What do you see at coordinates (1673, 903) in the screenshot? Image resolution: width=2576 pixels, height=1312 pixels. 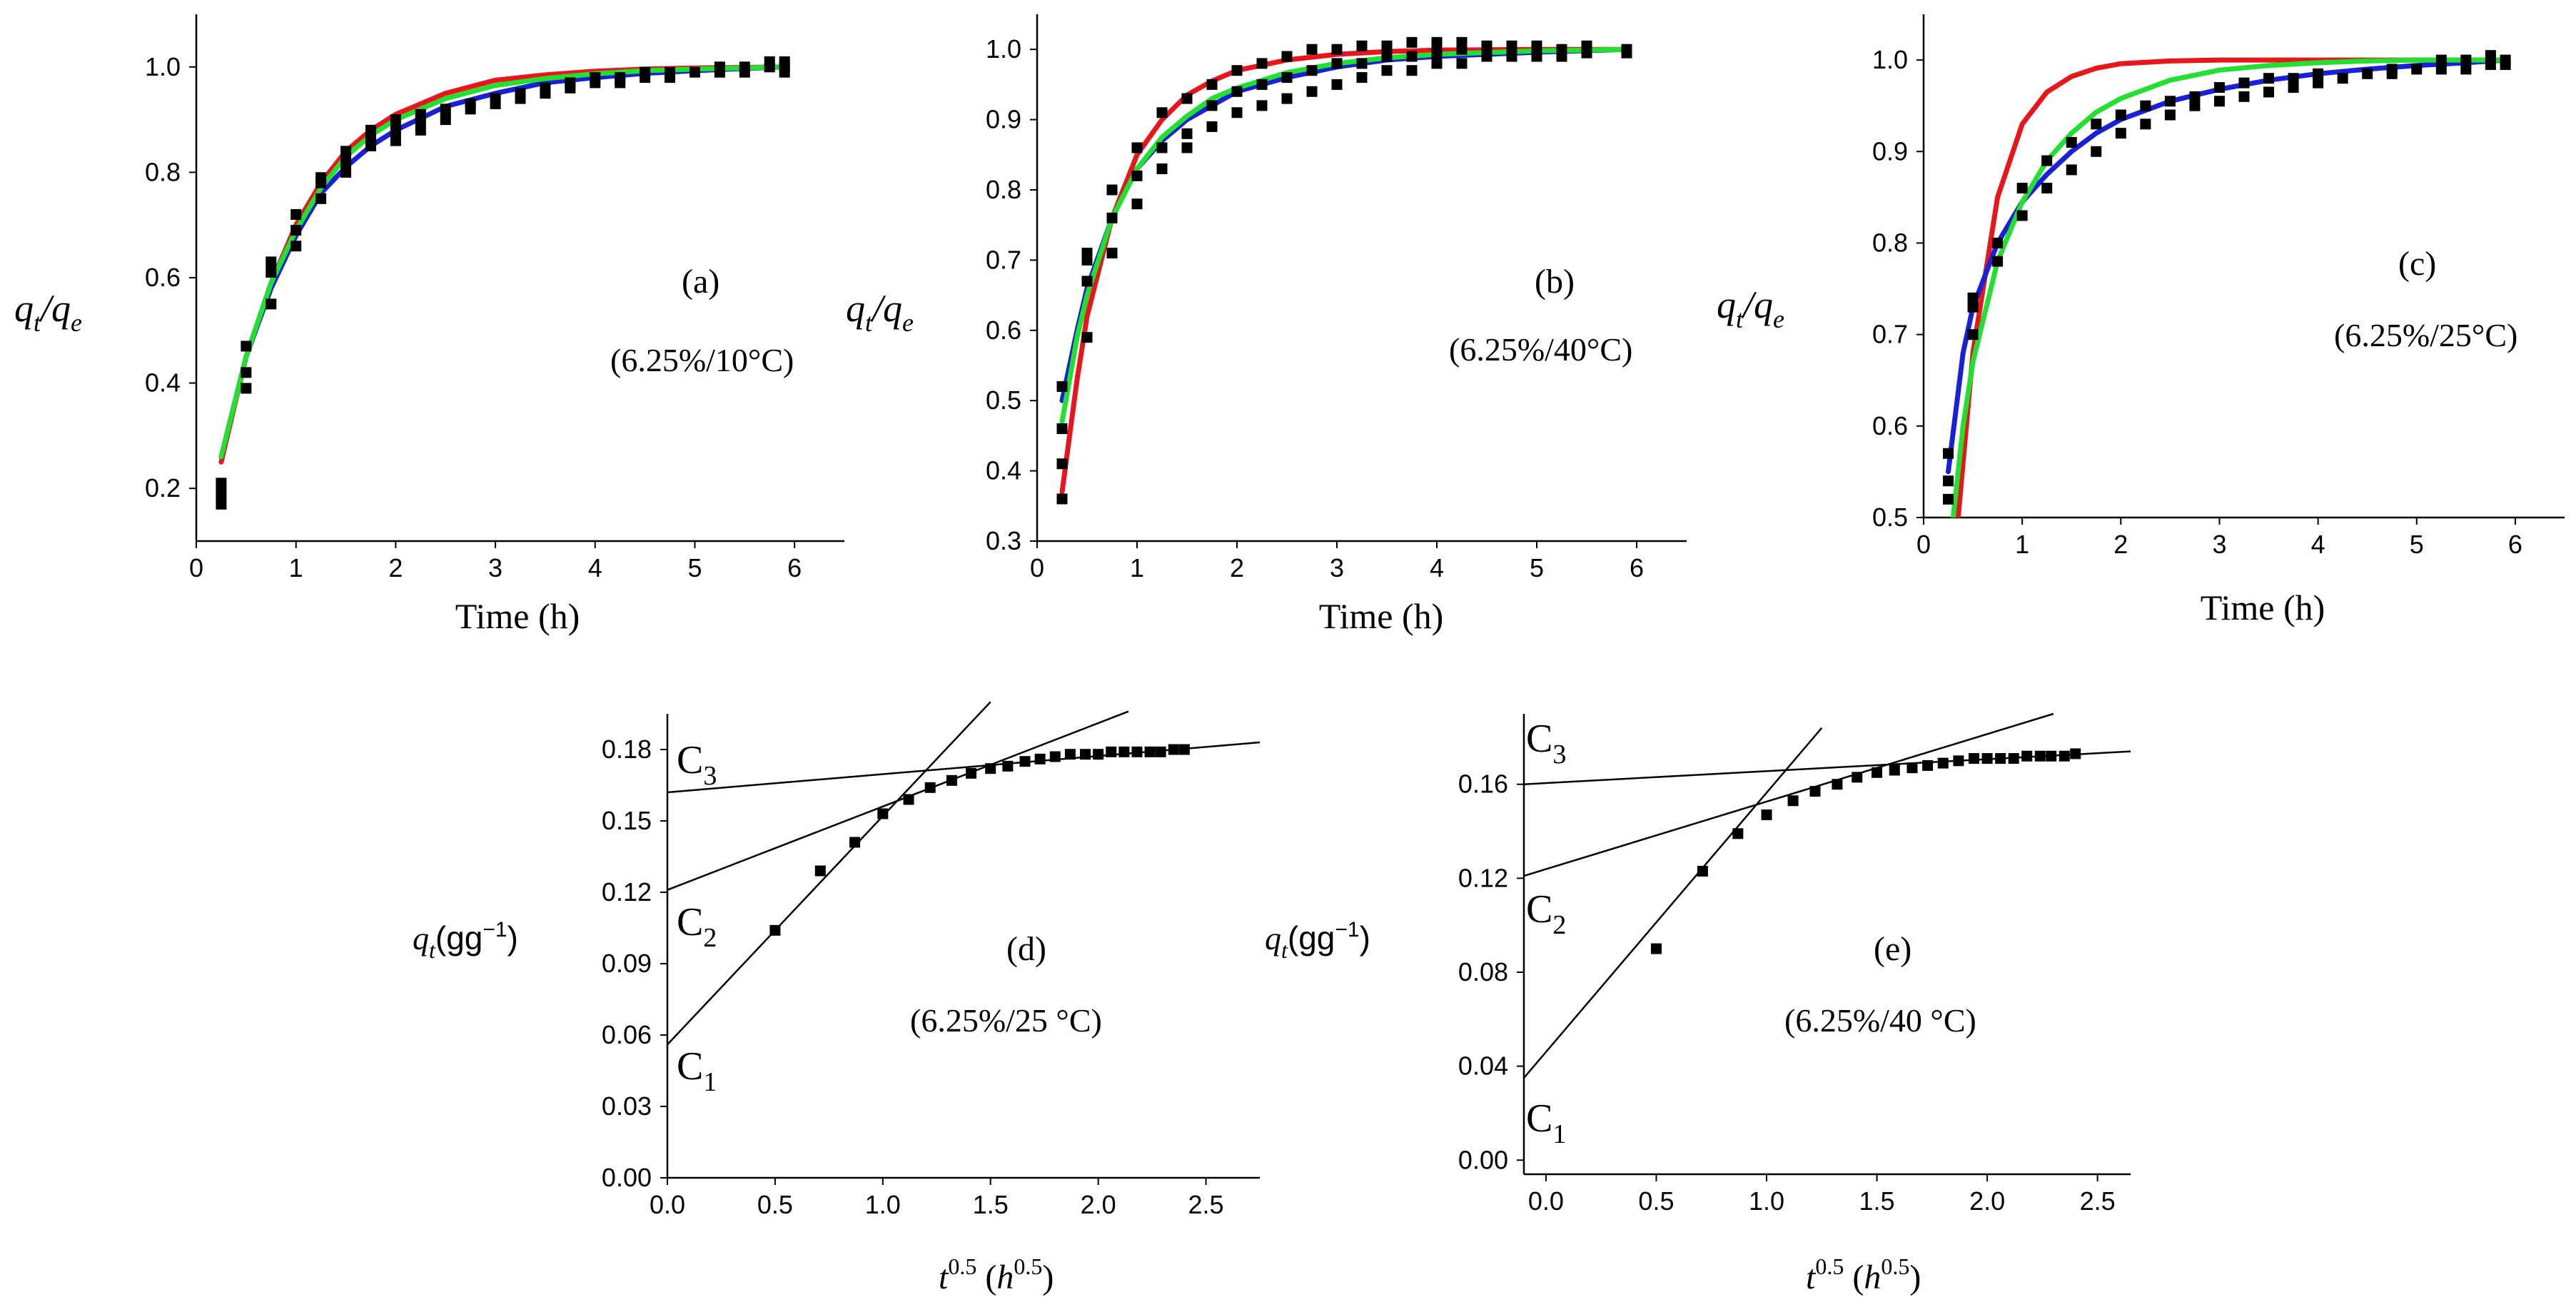 I see `panel-e-line-c1` at bounding box center [1673, 903].